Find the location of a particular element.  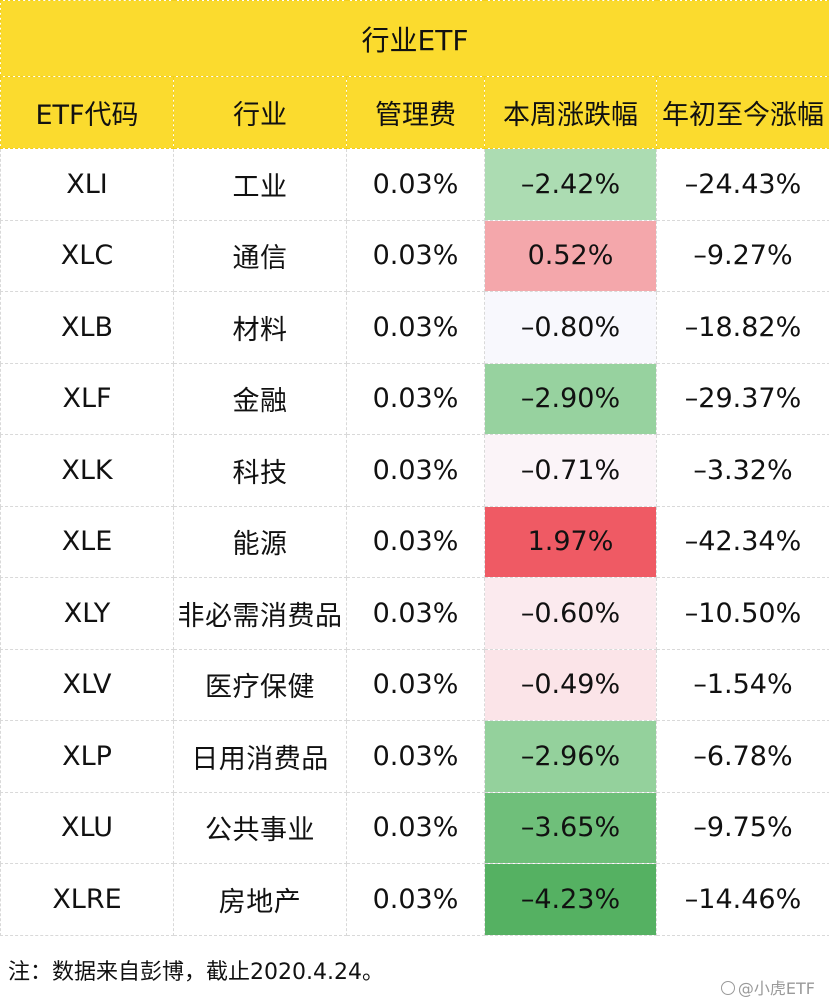

weekly-change-cell: 0.52% is located at coordinates (570, 255).